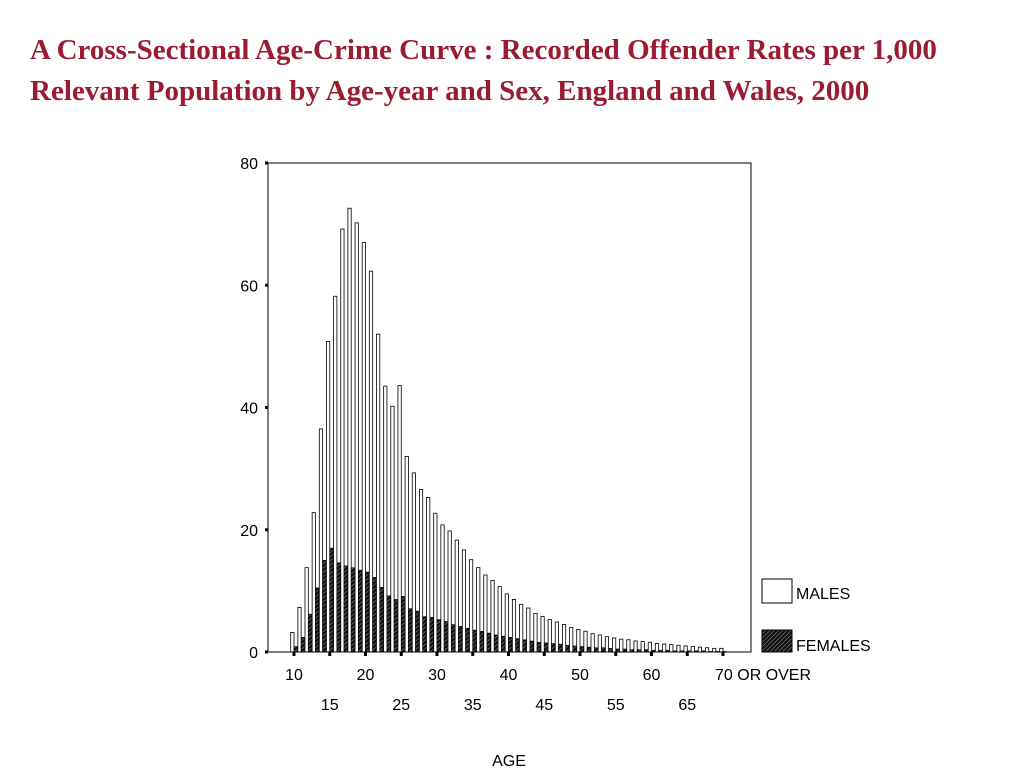 The image size is (1024, 768). I want to click on y-tick-label: 0, so click(253, 653).